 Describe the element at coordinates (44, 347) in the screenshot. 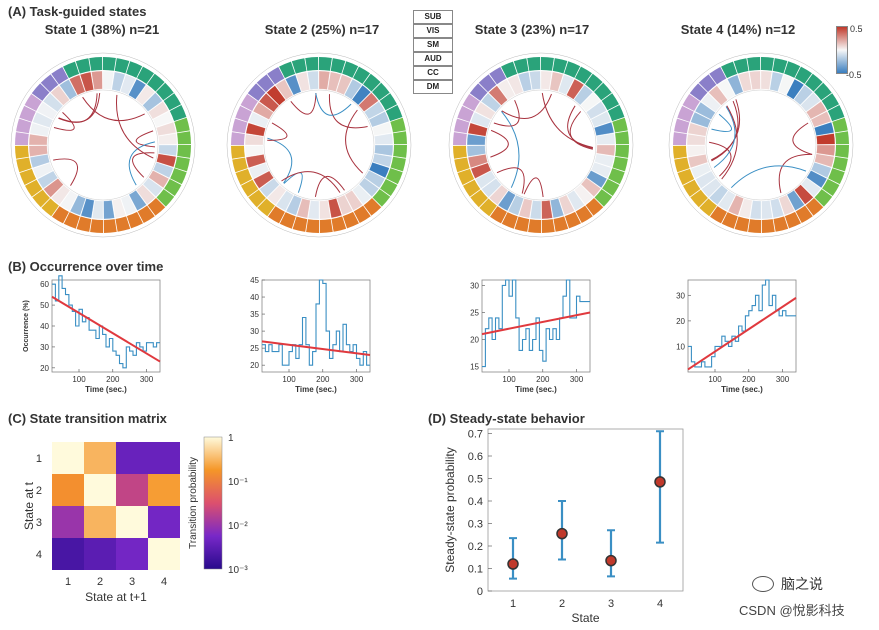

I see `y-tick-label: 30` at that location.